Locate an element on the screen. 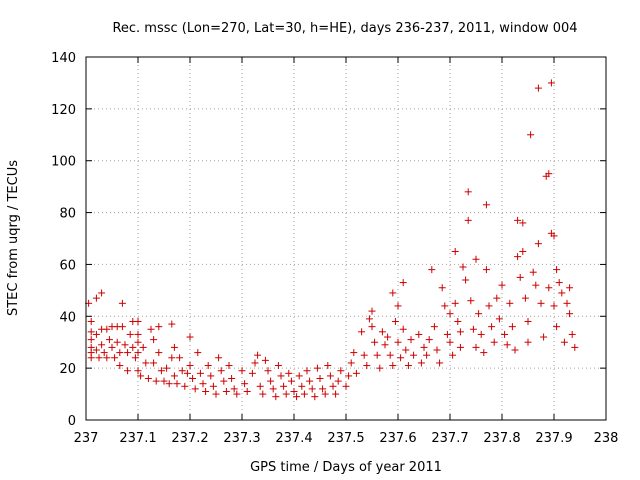 Image resolution: width=640 pixels, height=480 pixels. y-tick-label: 140 is located at coordinates (63, 58).